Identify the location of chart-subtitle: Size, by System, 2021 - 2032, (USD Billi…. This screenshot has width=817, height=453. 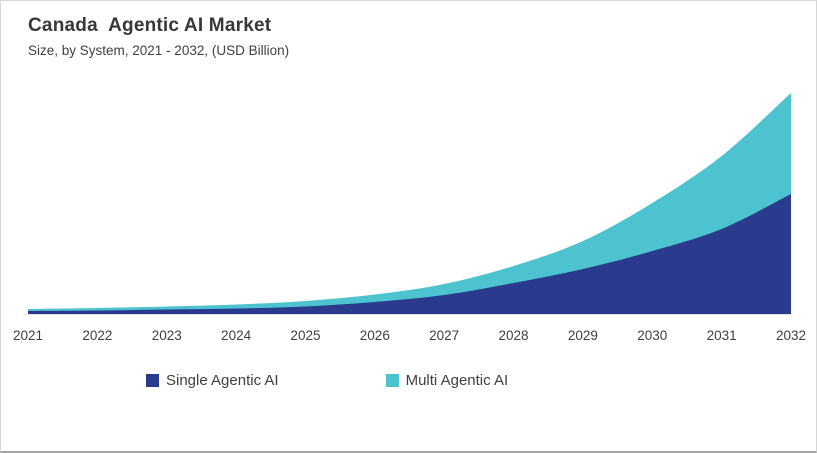
(159, 50).